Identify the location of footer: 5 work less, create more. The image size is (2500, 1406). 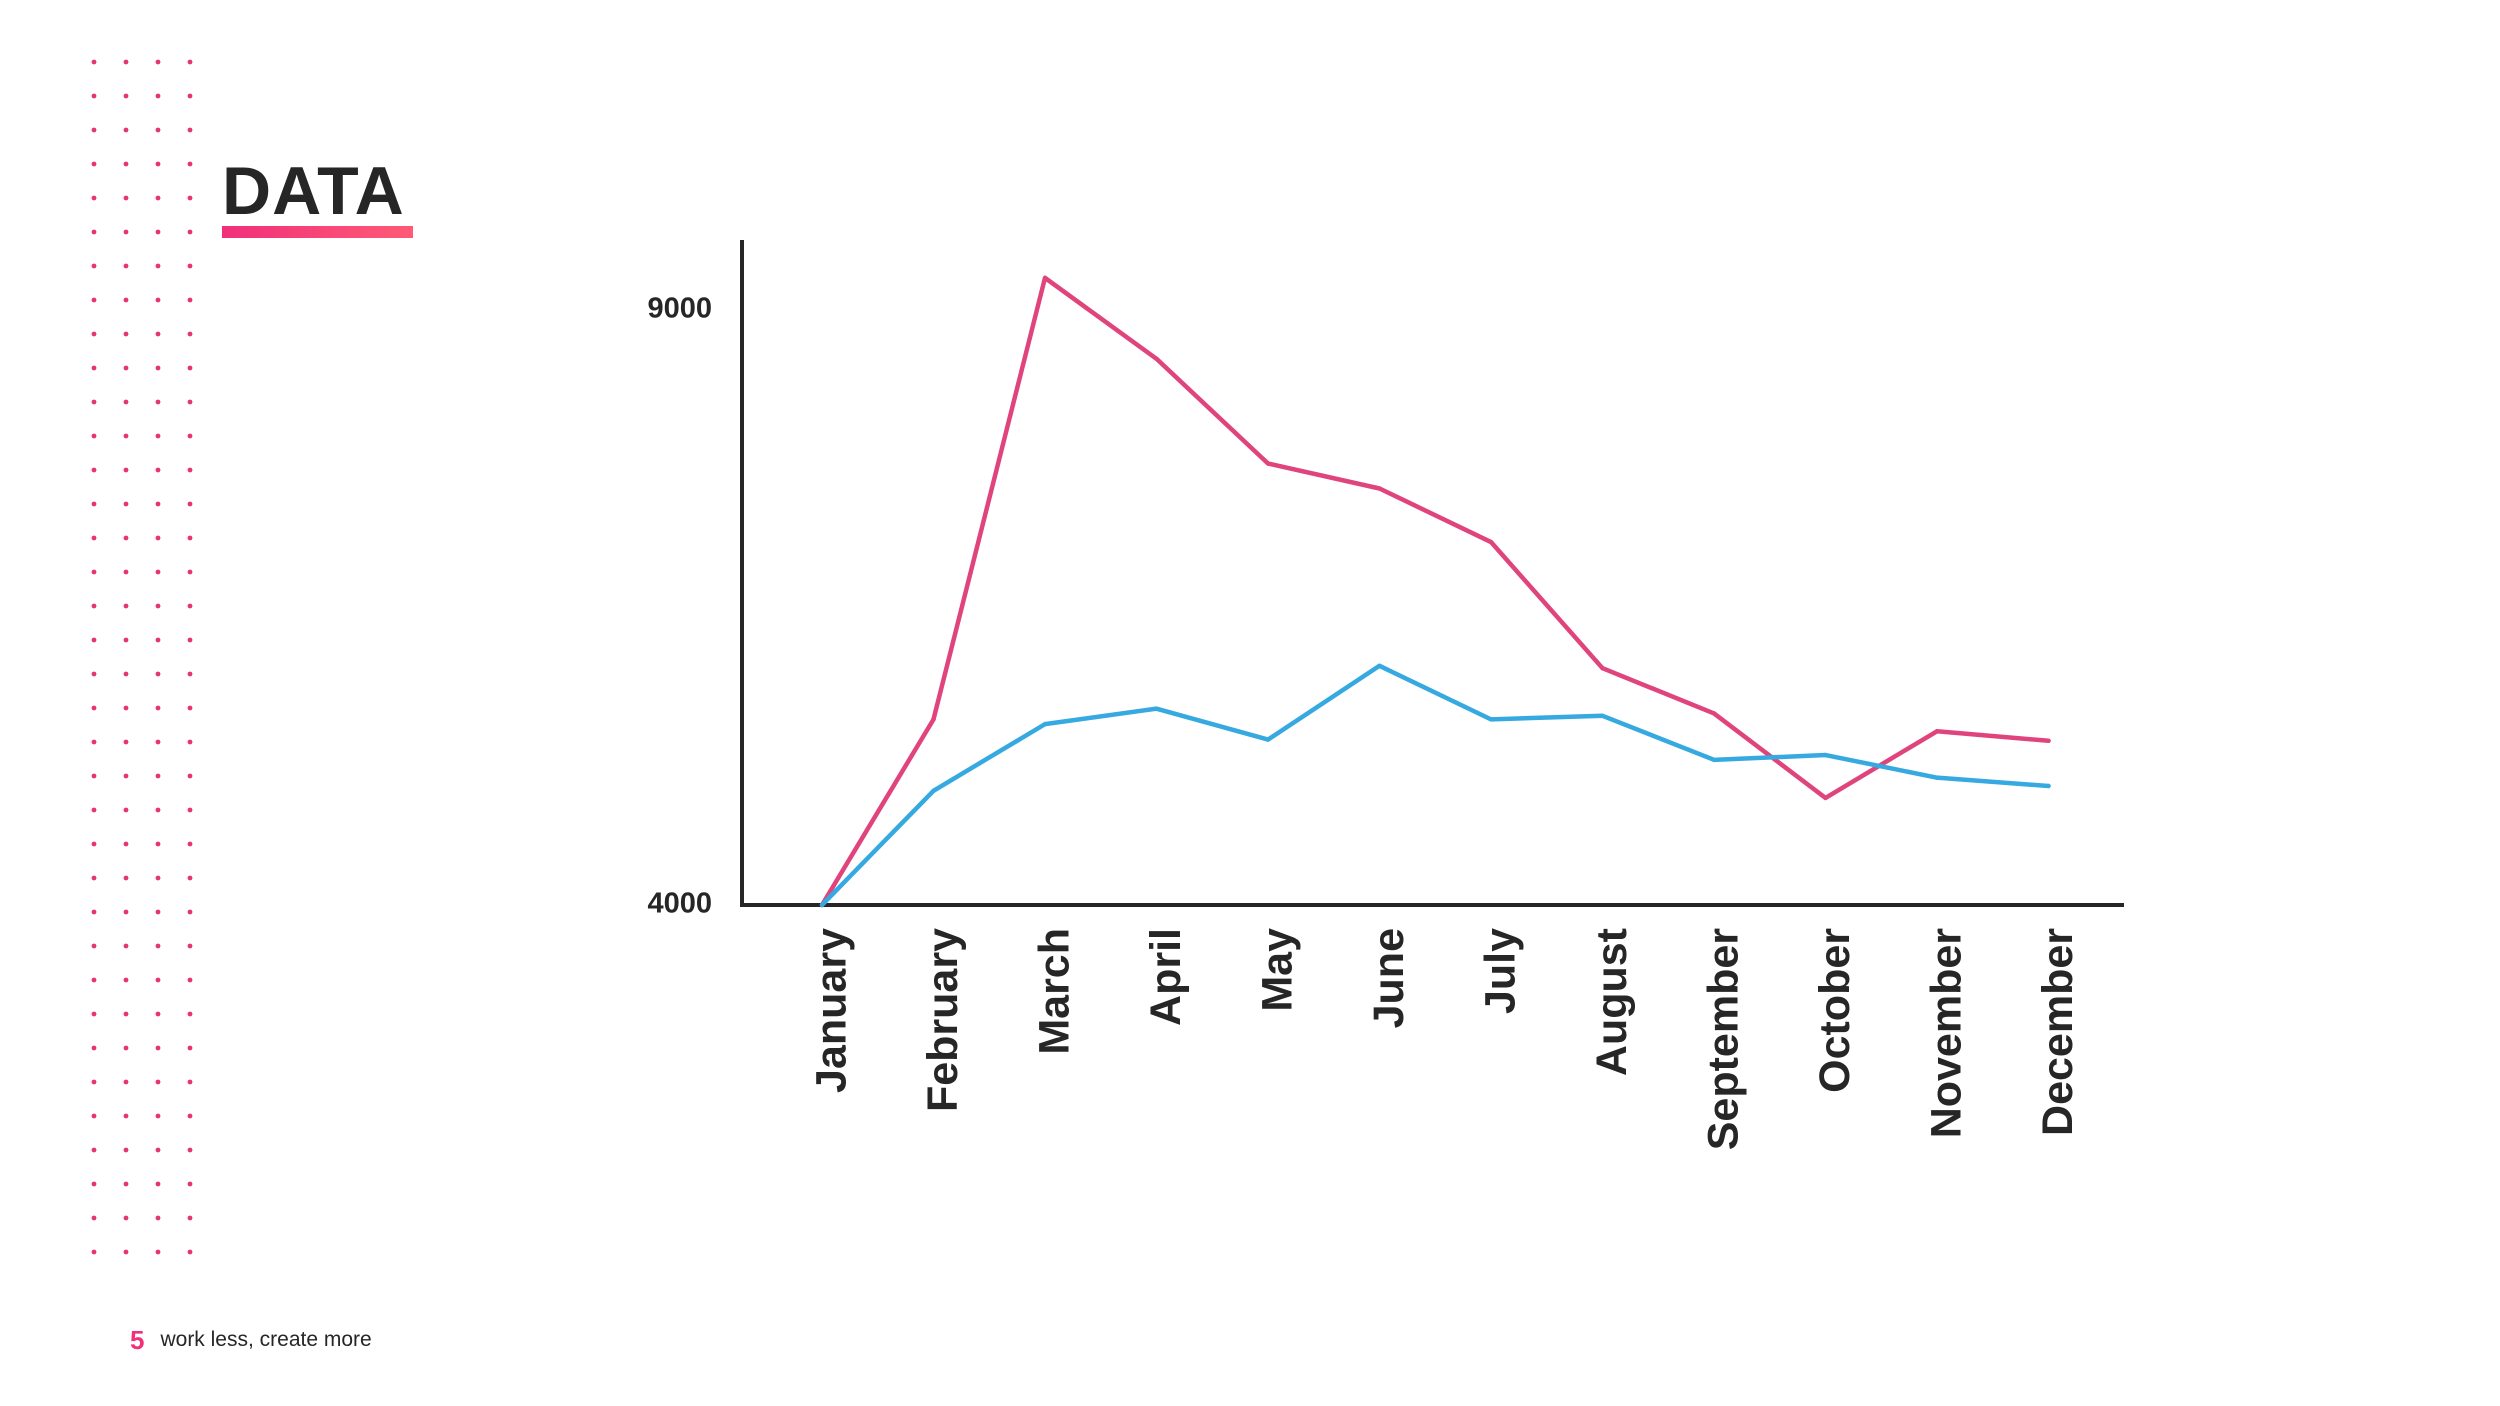
(251, 1340).